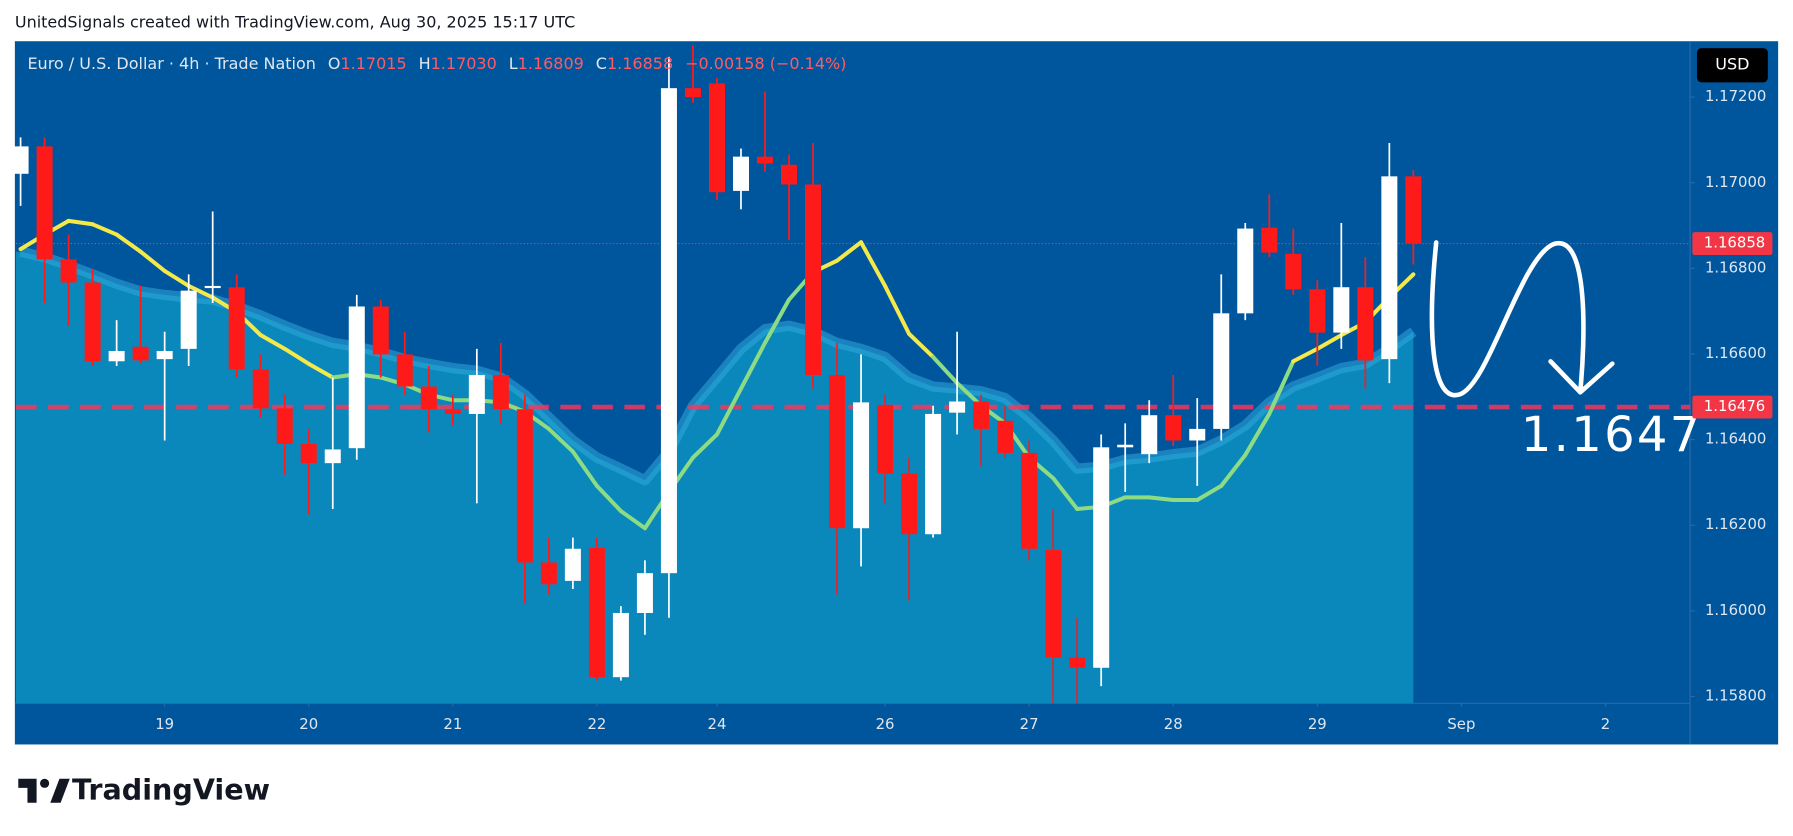 This screenshot has width=1793, height=836. I want to click on x-tick-label: 28, so click(1173, 724).